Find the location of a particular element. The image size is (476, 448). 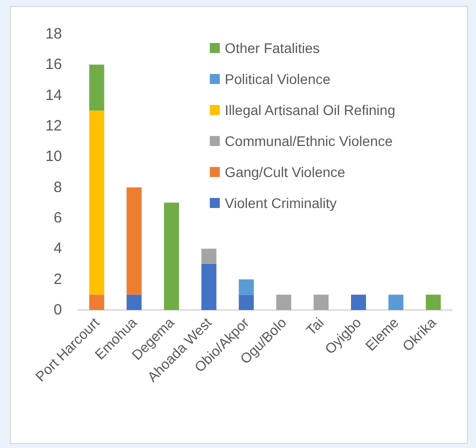

y-tick-label: 8 is located at coordinates (58, 187).